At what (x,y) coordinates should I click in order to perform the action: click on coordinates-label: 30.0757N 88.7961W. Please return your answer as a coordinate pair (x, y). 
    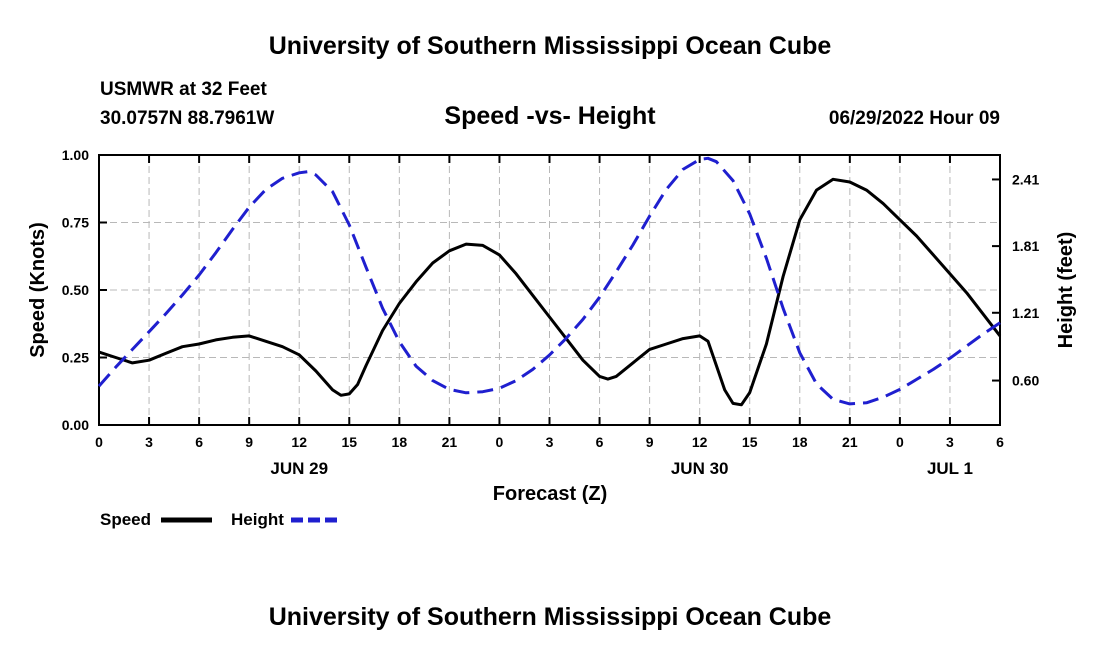
    Looking at the image, I should click on (187, 118).